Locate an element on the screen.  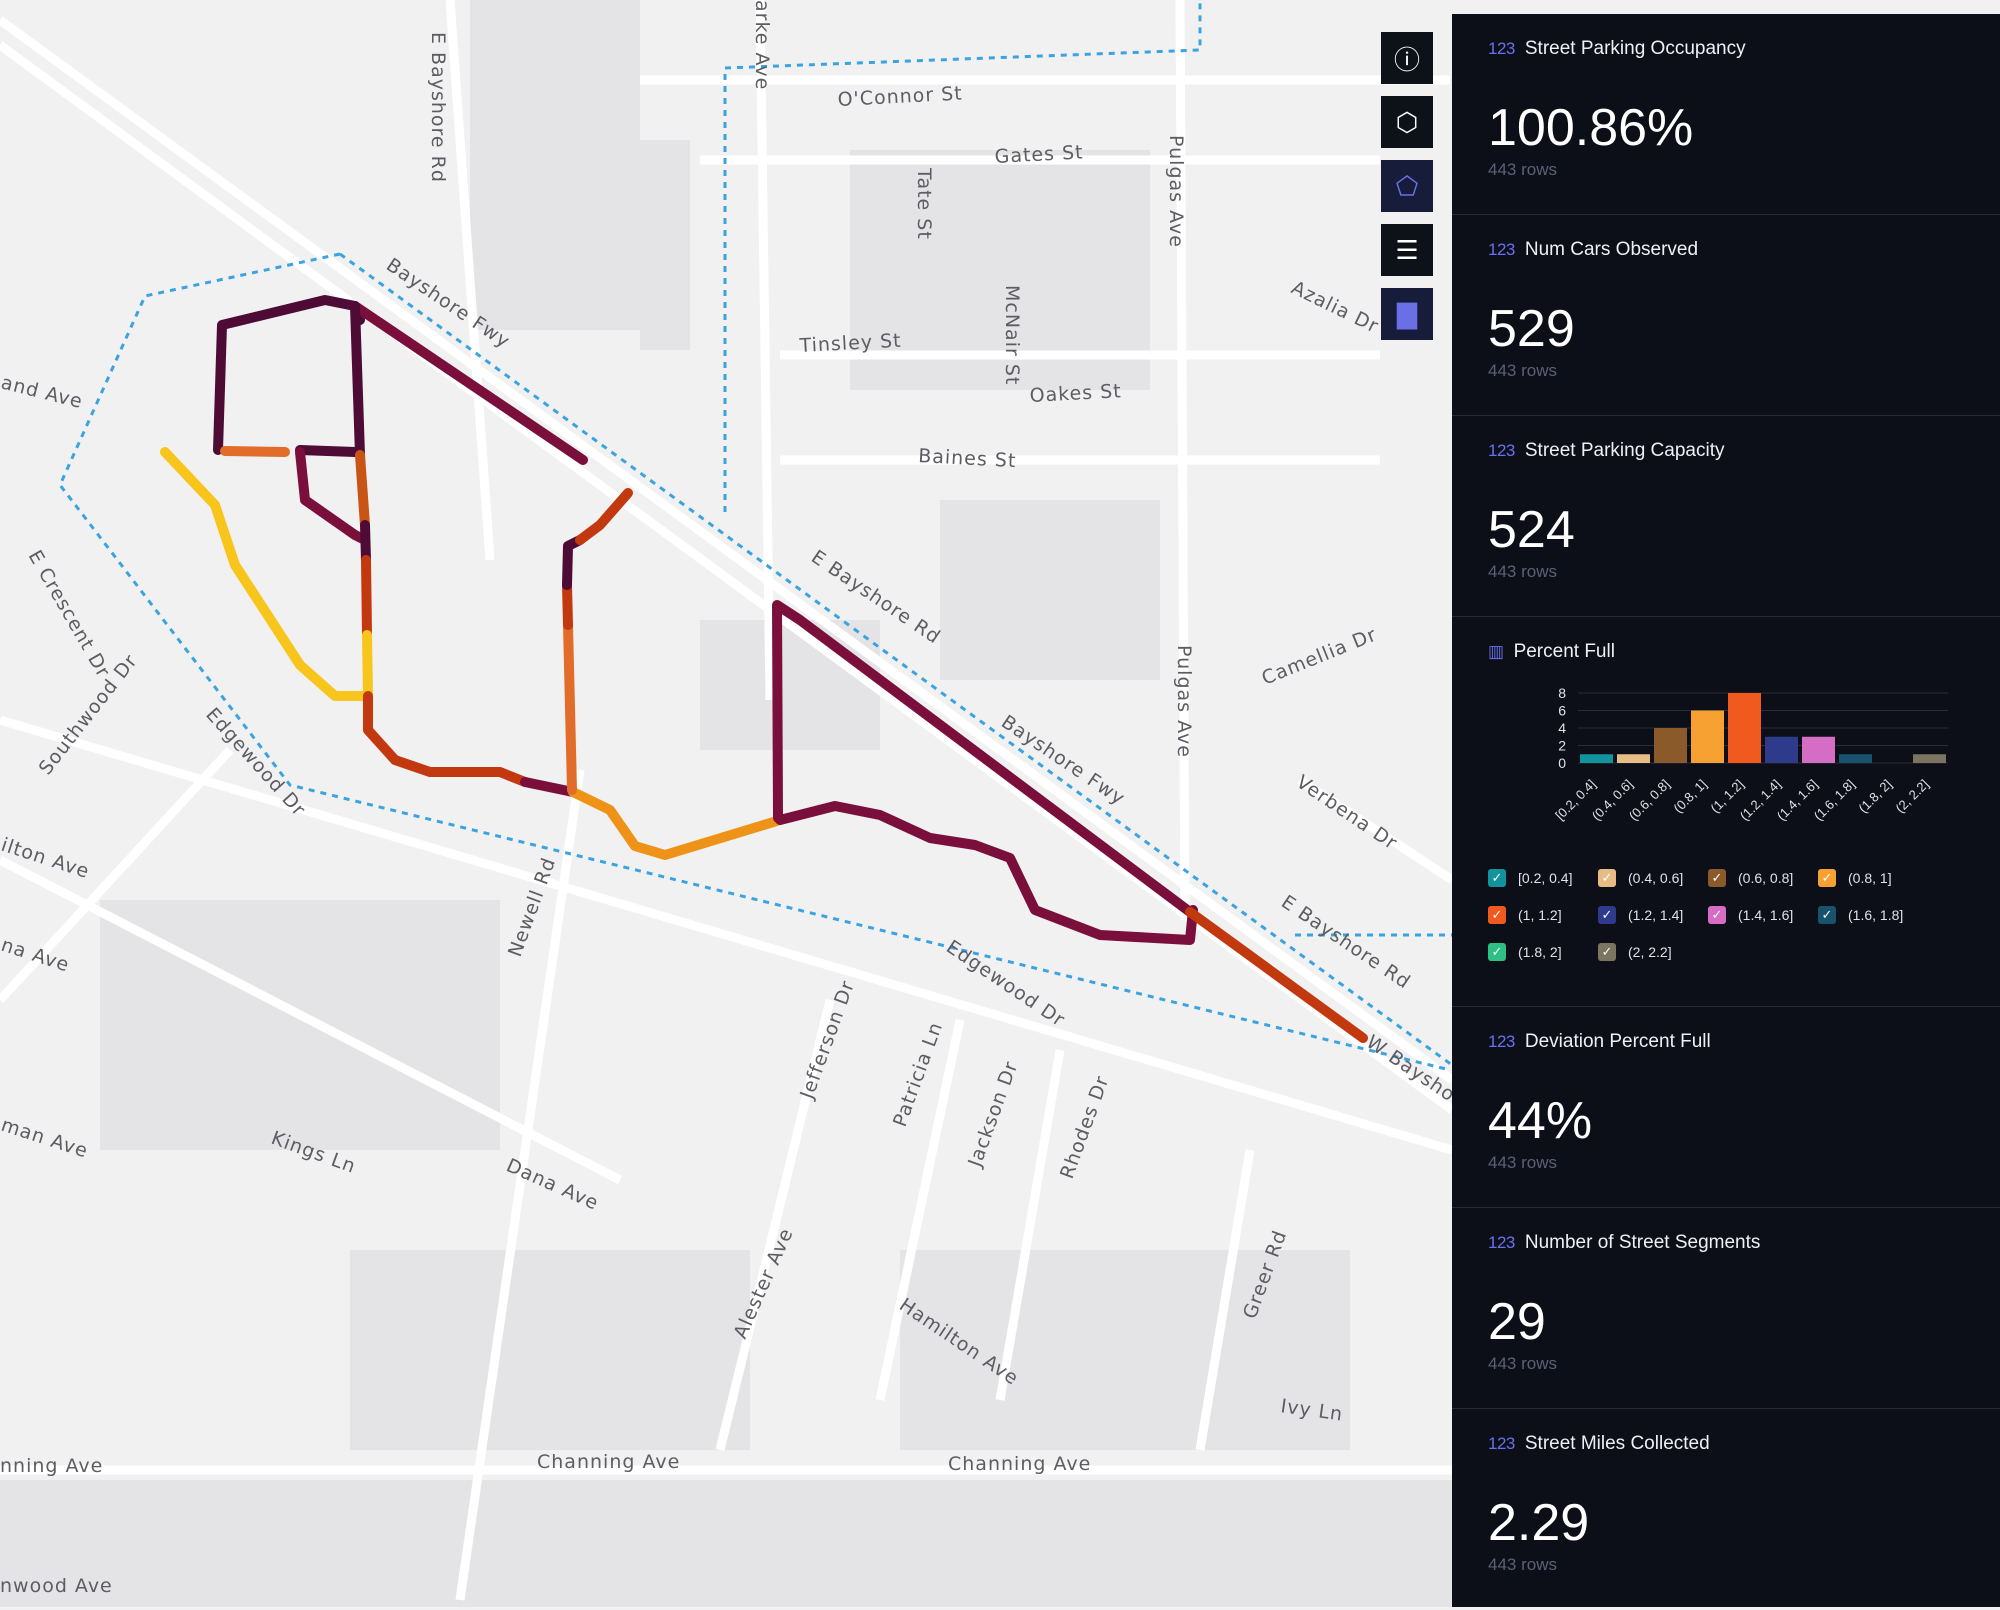
x-tick-label: (0.8, 1] is located at coordinates (1689, 796).